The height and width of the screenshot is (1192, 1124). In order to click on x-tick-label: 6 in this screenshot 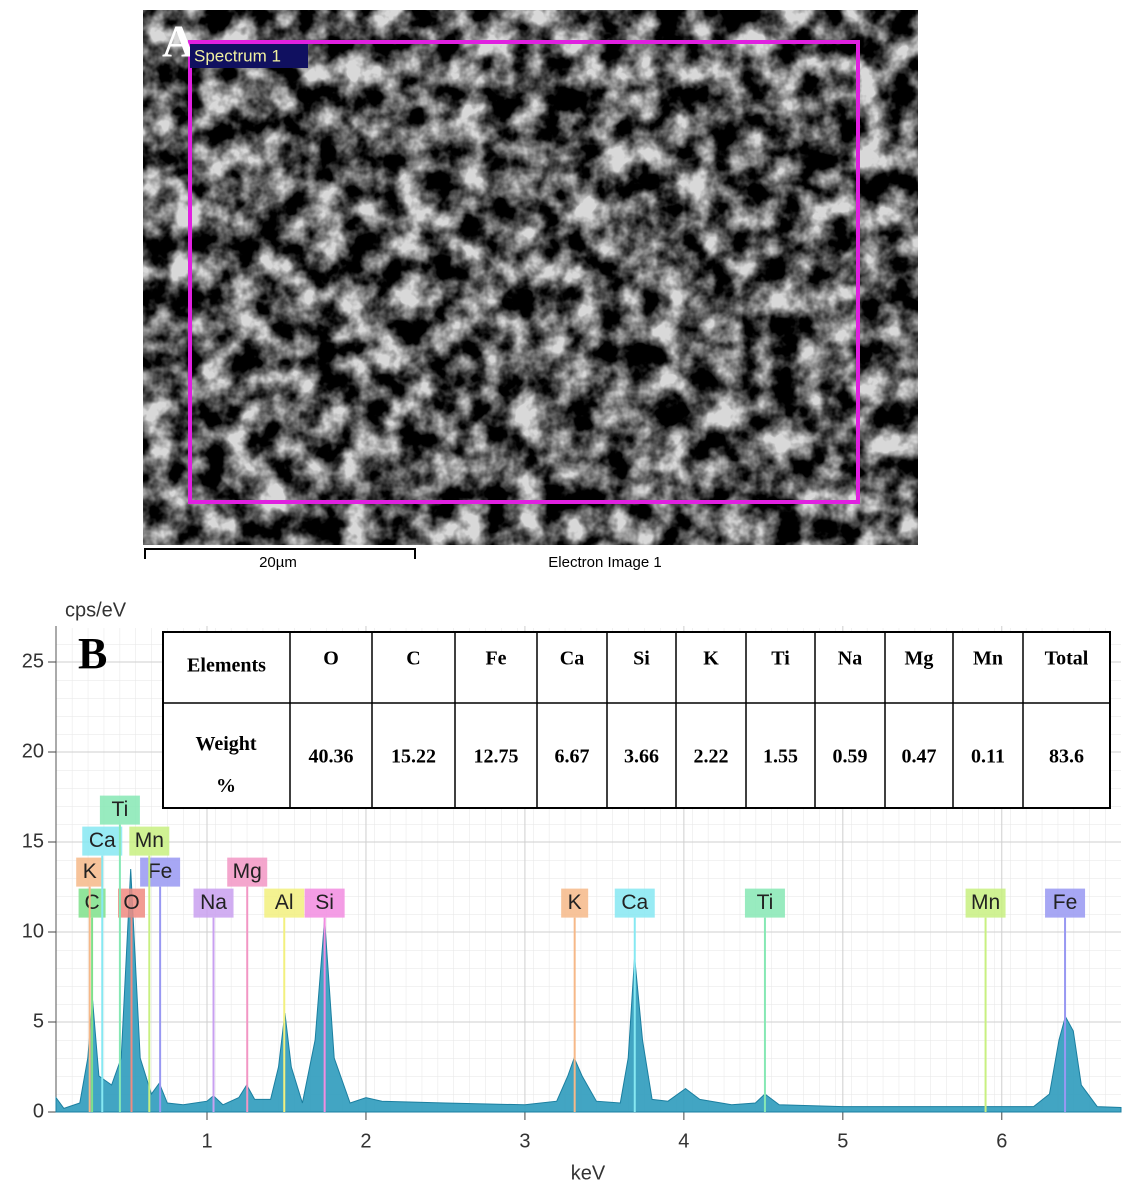, I will do `click(1001, 1141)`.